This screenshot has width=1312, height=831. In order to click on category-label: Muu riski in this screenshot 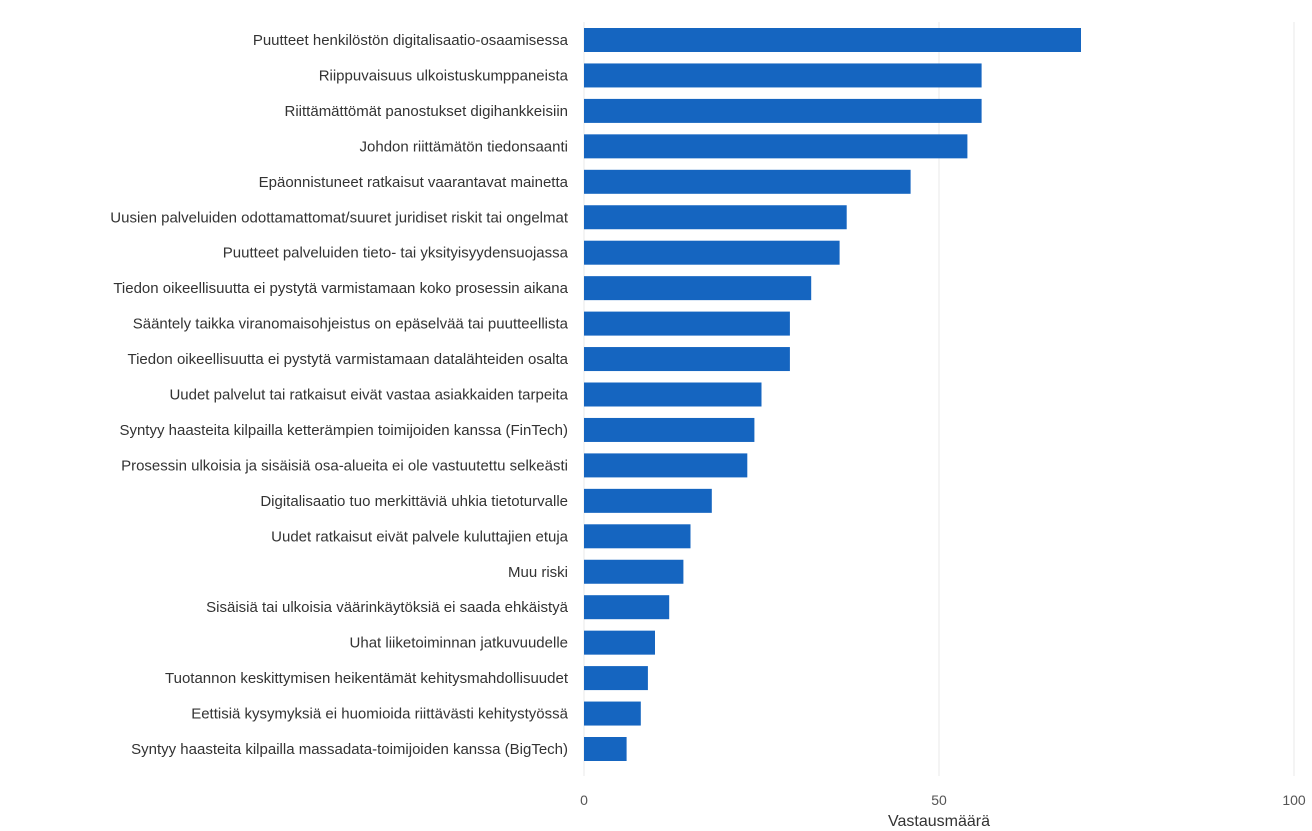, I will do `click(538, 572)`.